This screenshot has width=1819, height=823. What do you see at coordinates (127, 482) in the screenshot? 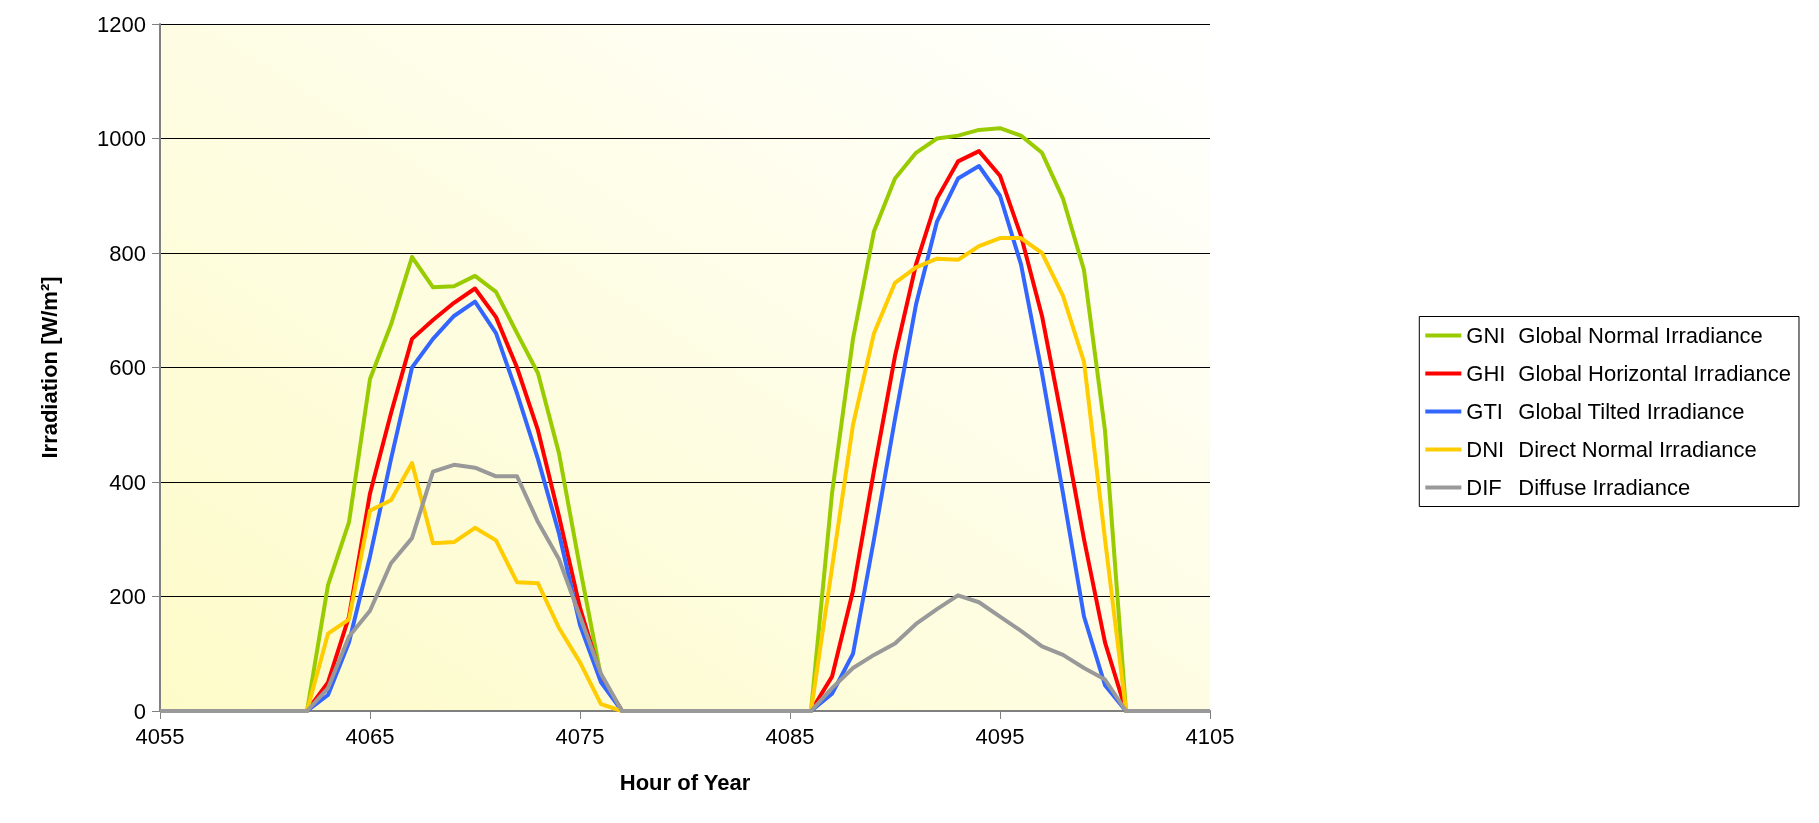
I see `y-tick-label: 400` at bounding box center [127, 482].